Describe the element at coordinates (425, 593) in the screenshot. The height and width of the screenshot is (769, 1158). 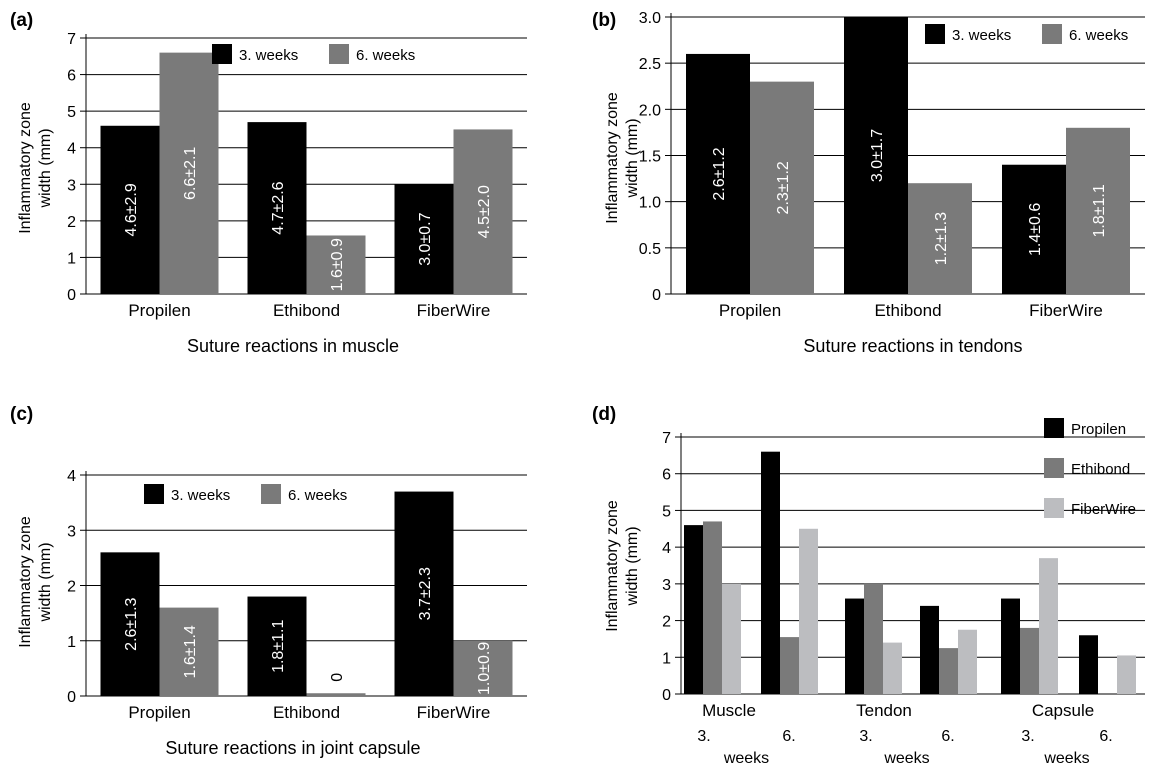
I see `bar-value-label: 3.7±2.3` at that location.